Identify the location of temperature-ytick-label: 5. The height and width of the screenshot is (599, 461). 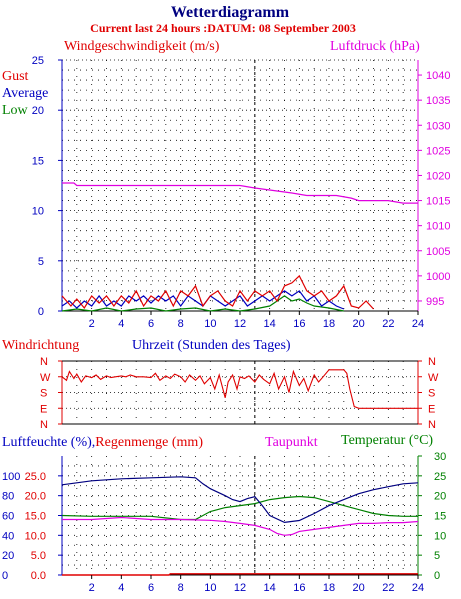
(437, 556).